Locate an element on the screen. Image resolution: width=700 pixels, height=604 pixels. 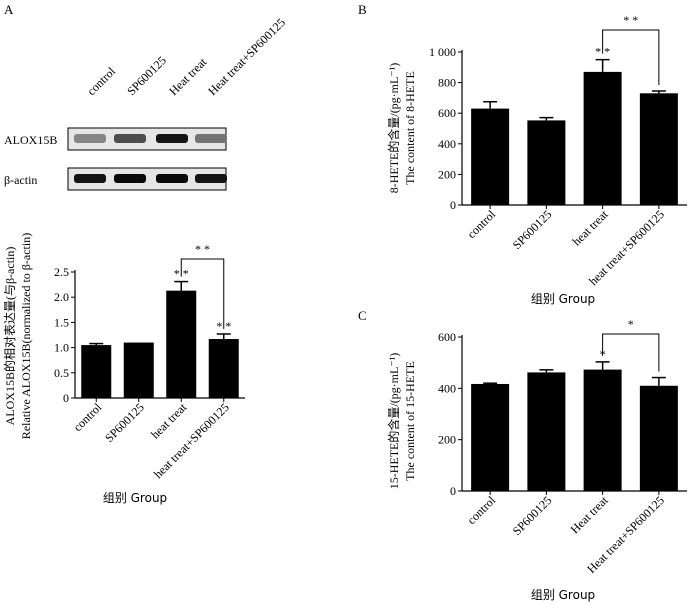
y-axis-title-cn: ALOX15B的相对表达量(与β-actin) is located at coordinates (9, 336).